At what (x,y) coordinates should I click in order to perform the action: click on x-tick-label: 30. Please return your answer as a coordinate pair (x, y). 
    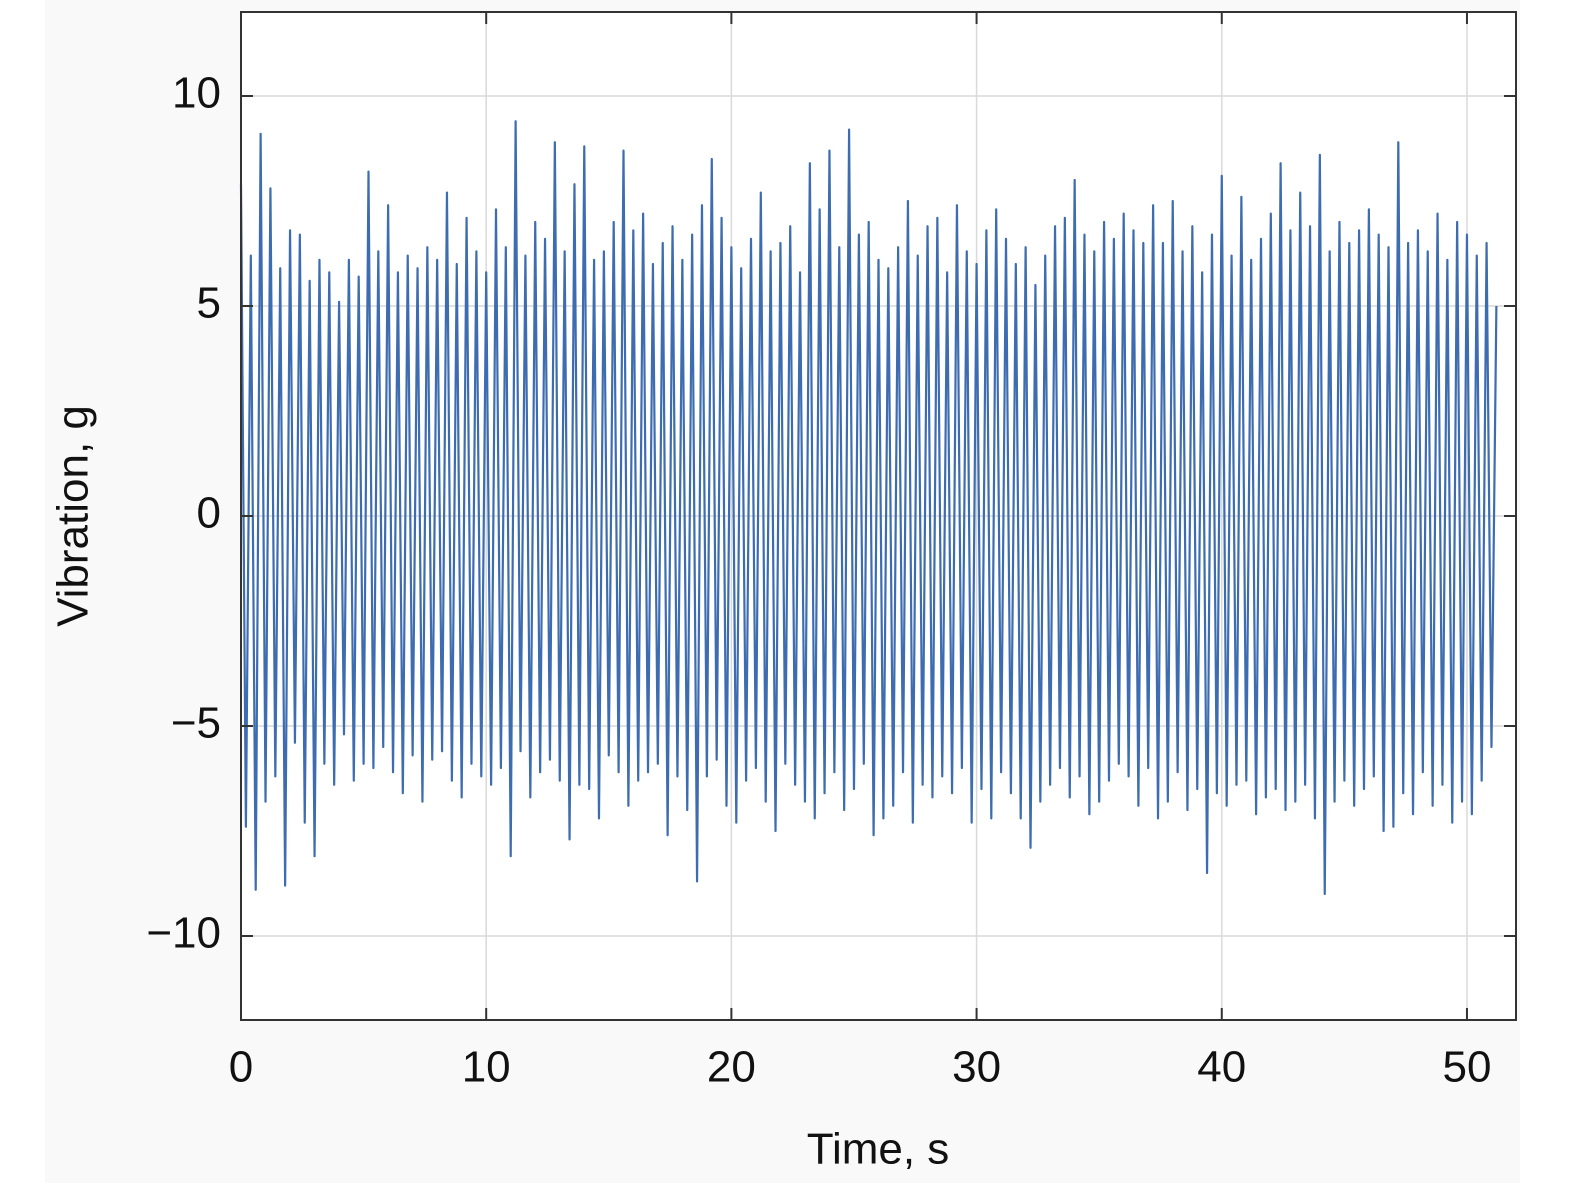
    Looking at the image, I should click on (976, 1067).